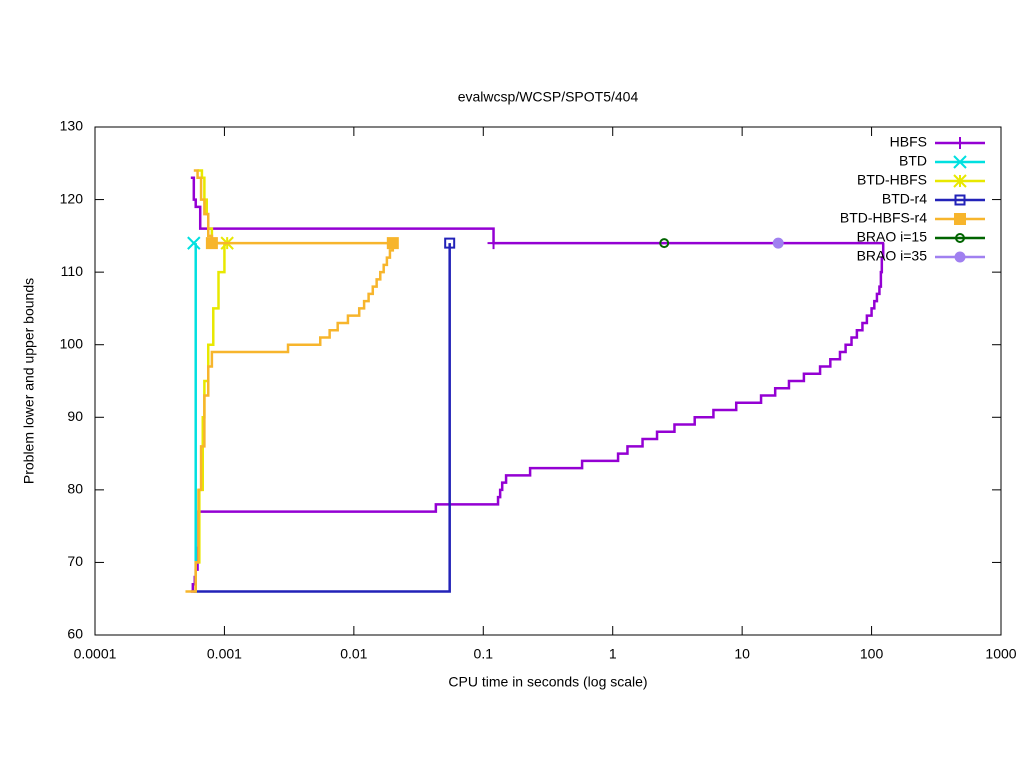 The image size is (1024, 768). I want to click on legend-label: BTD, so click(913, 161).